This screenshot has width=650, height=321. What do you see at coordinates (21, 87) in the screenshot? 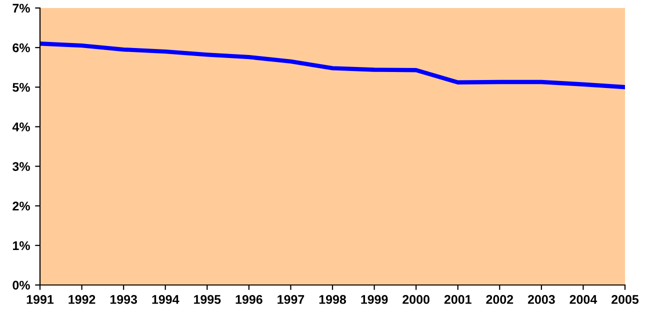
I see `y-tick-label: 5%` at bounding box center [21, 87].